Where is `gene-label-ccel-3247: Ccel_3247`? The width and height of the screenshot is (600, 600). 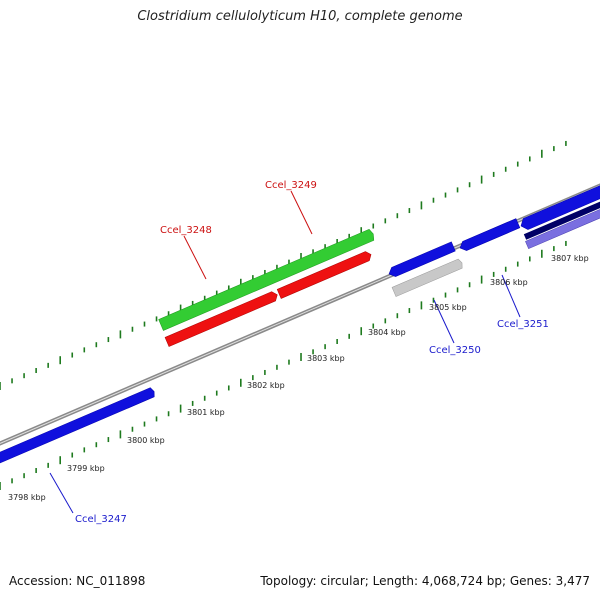 gene-label-ccel-3247: Ccel_3247 is located at coordinates (101, 519).